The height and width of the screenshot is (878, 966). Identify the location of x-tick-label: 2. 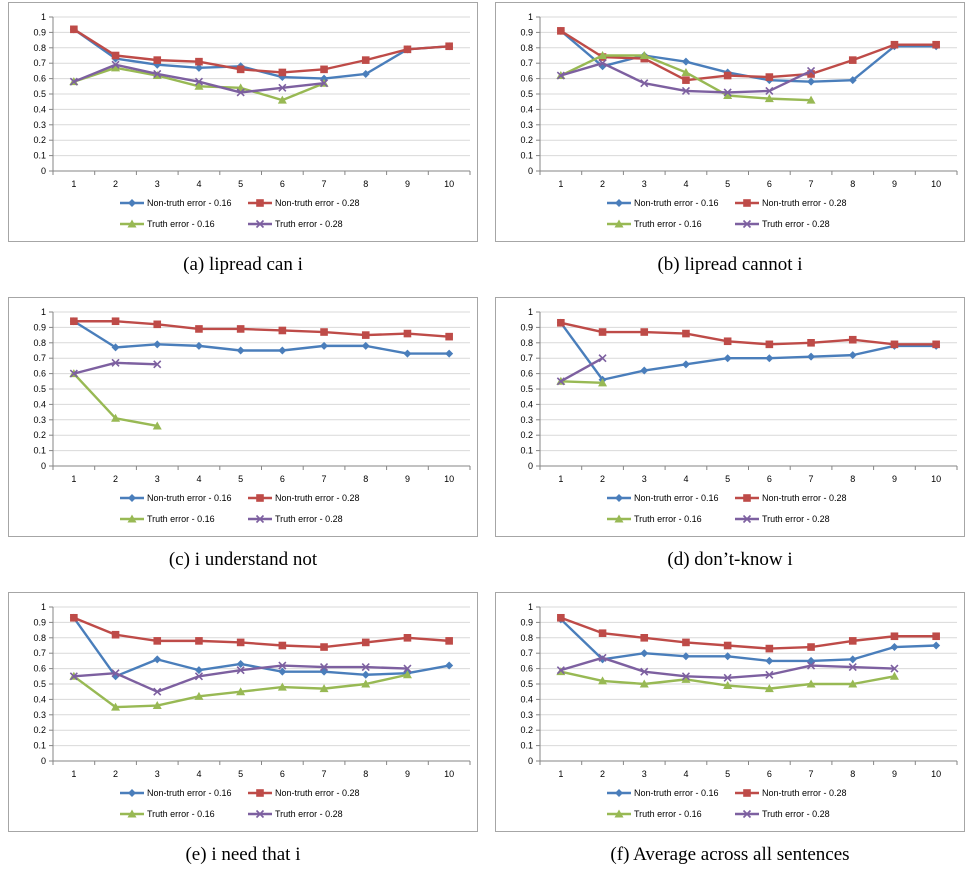
(602, 184).